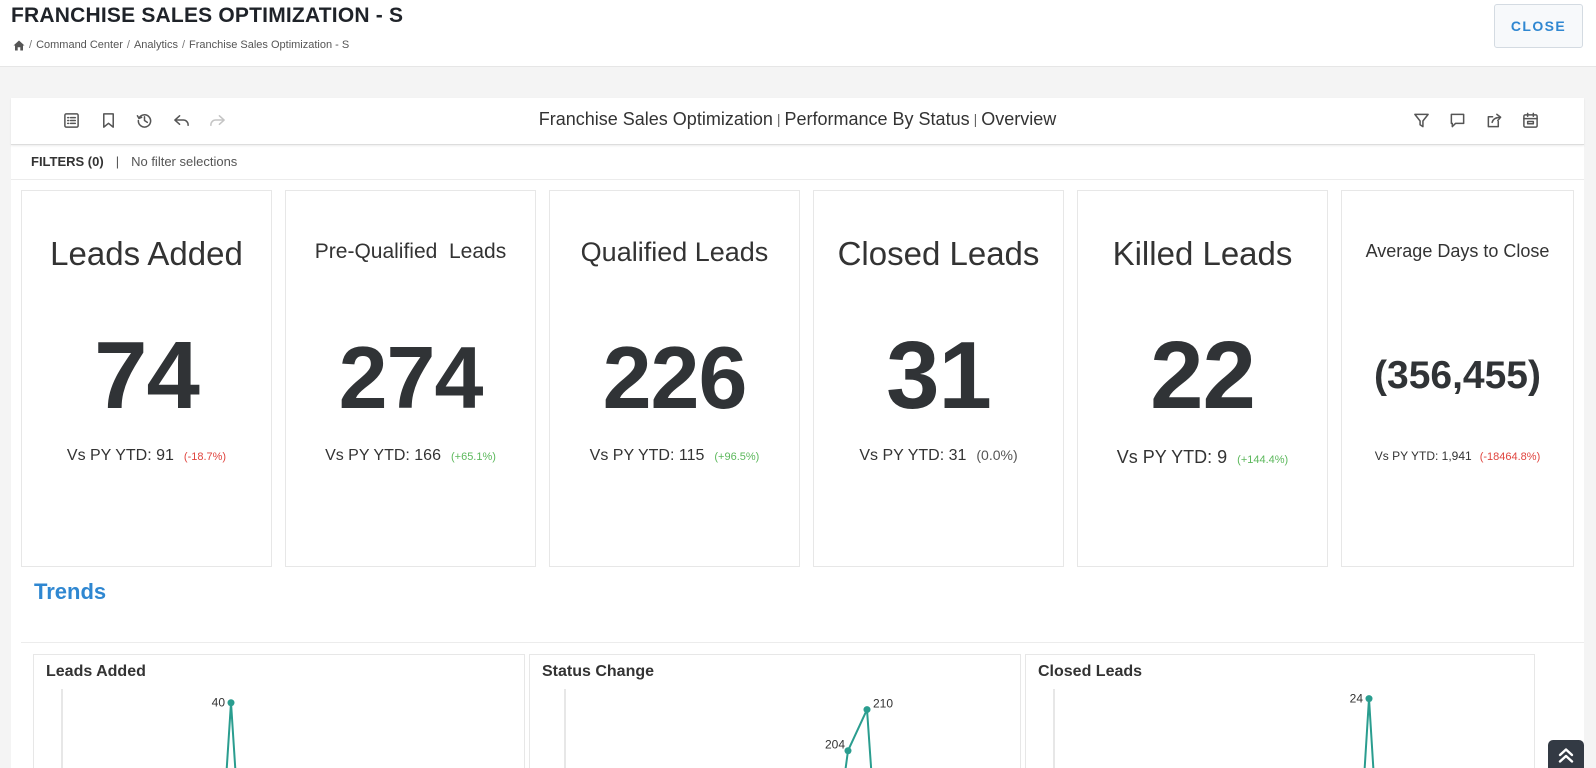 Image resolution: width=1596 pixels, height=768 pixels. What do you see at coordinates (1172, 457) in the screenshot?
I see `kpi-compare-text: Vs PY YTD: 9` at bounding box center [1172, 457].